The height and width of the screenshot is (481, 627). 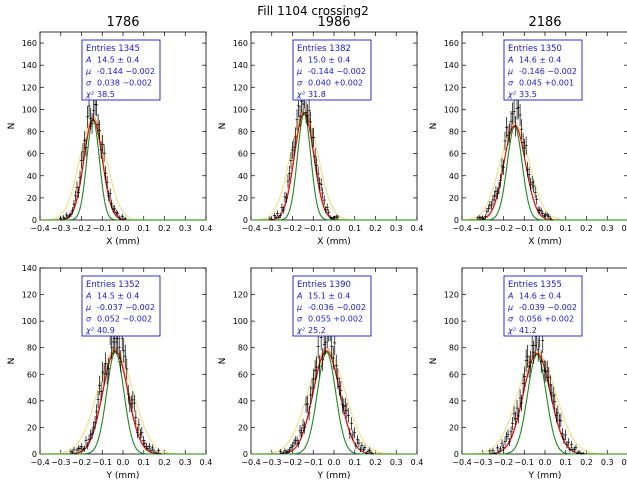 I want to click on stats-value: 15.0 ± 0.4, so click(x=329, y=60).